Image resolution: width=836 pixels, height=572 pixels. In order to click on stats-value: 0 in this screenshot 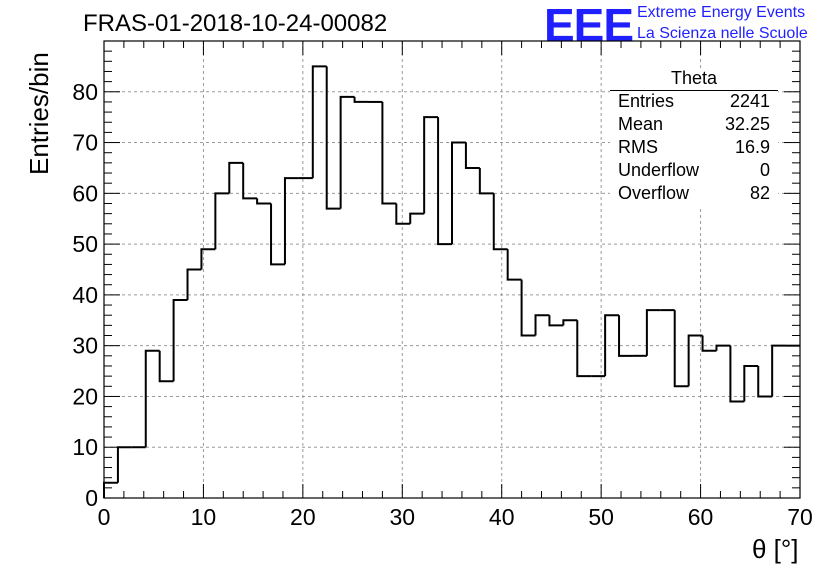, I will do `click(764, 170)`.